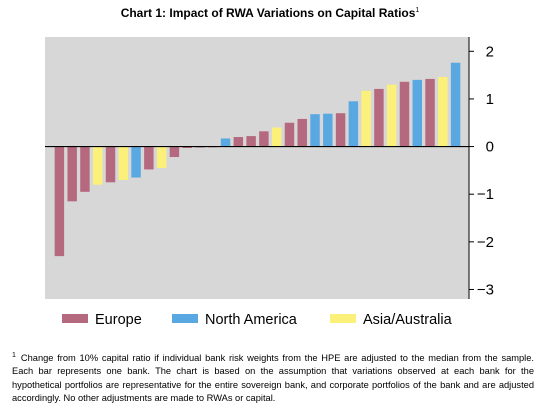 This screenshot has height=410, width=540. What do you see at coordinates (481, 168) in the screenshot?
I see `y-axis: 2 1 0 −1 −2 −3` at bounding box center [481, 168].